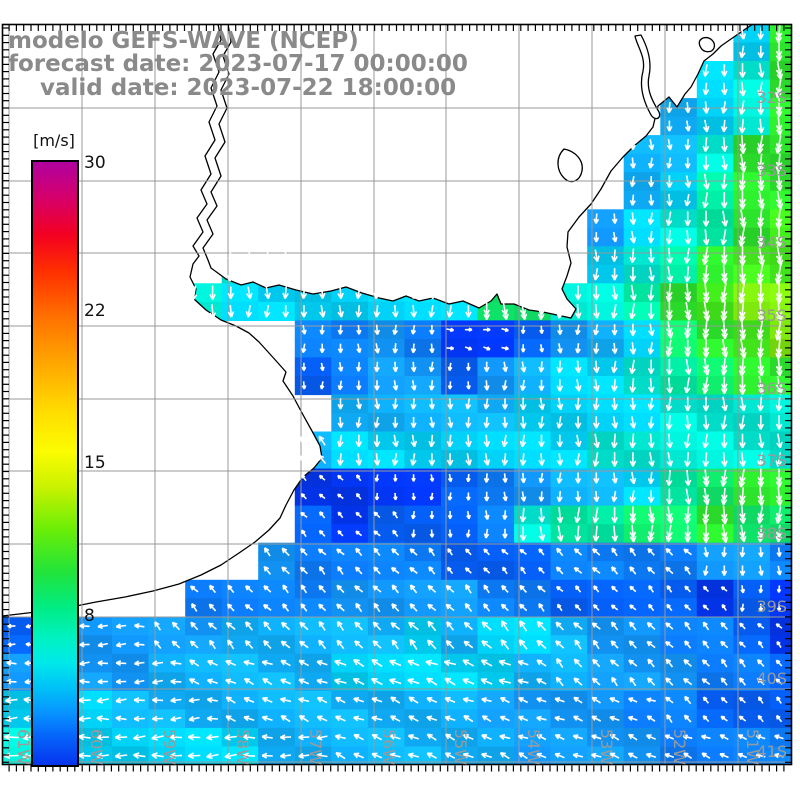  Describe the element at coordinates (771, 170) in the screenshot. I see `lat-label: 33S` at that location.